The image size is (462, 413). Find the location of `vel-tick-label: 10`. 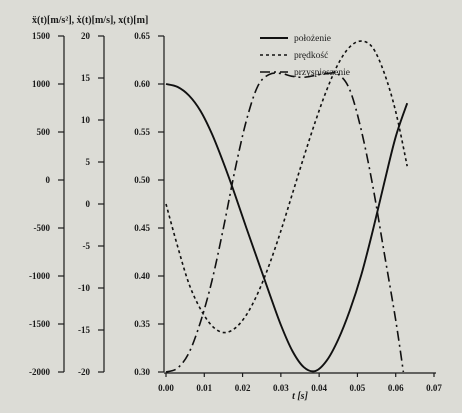

vel-tick-label: 10 is located at coordinates (86, 120).